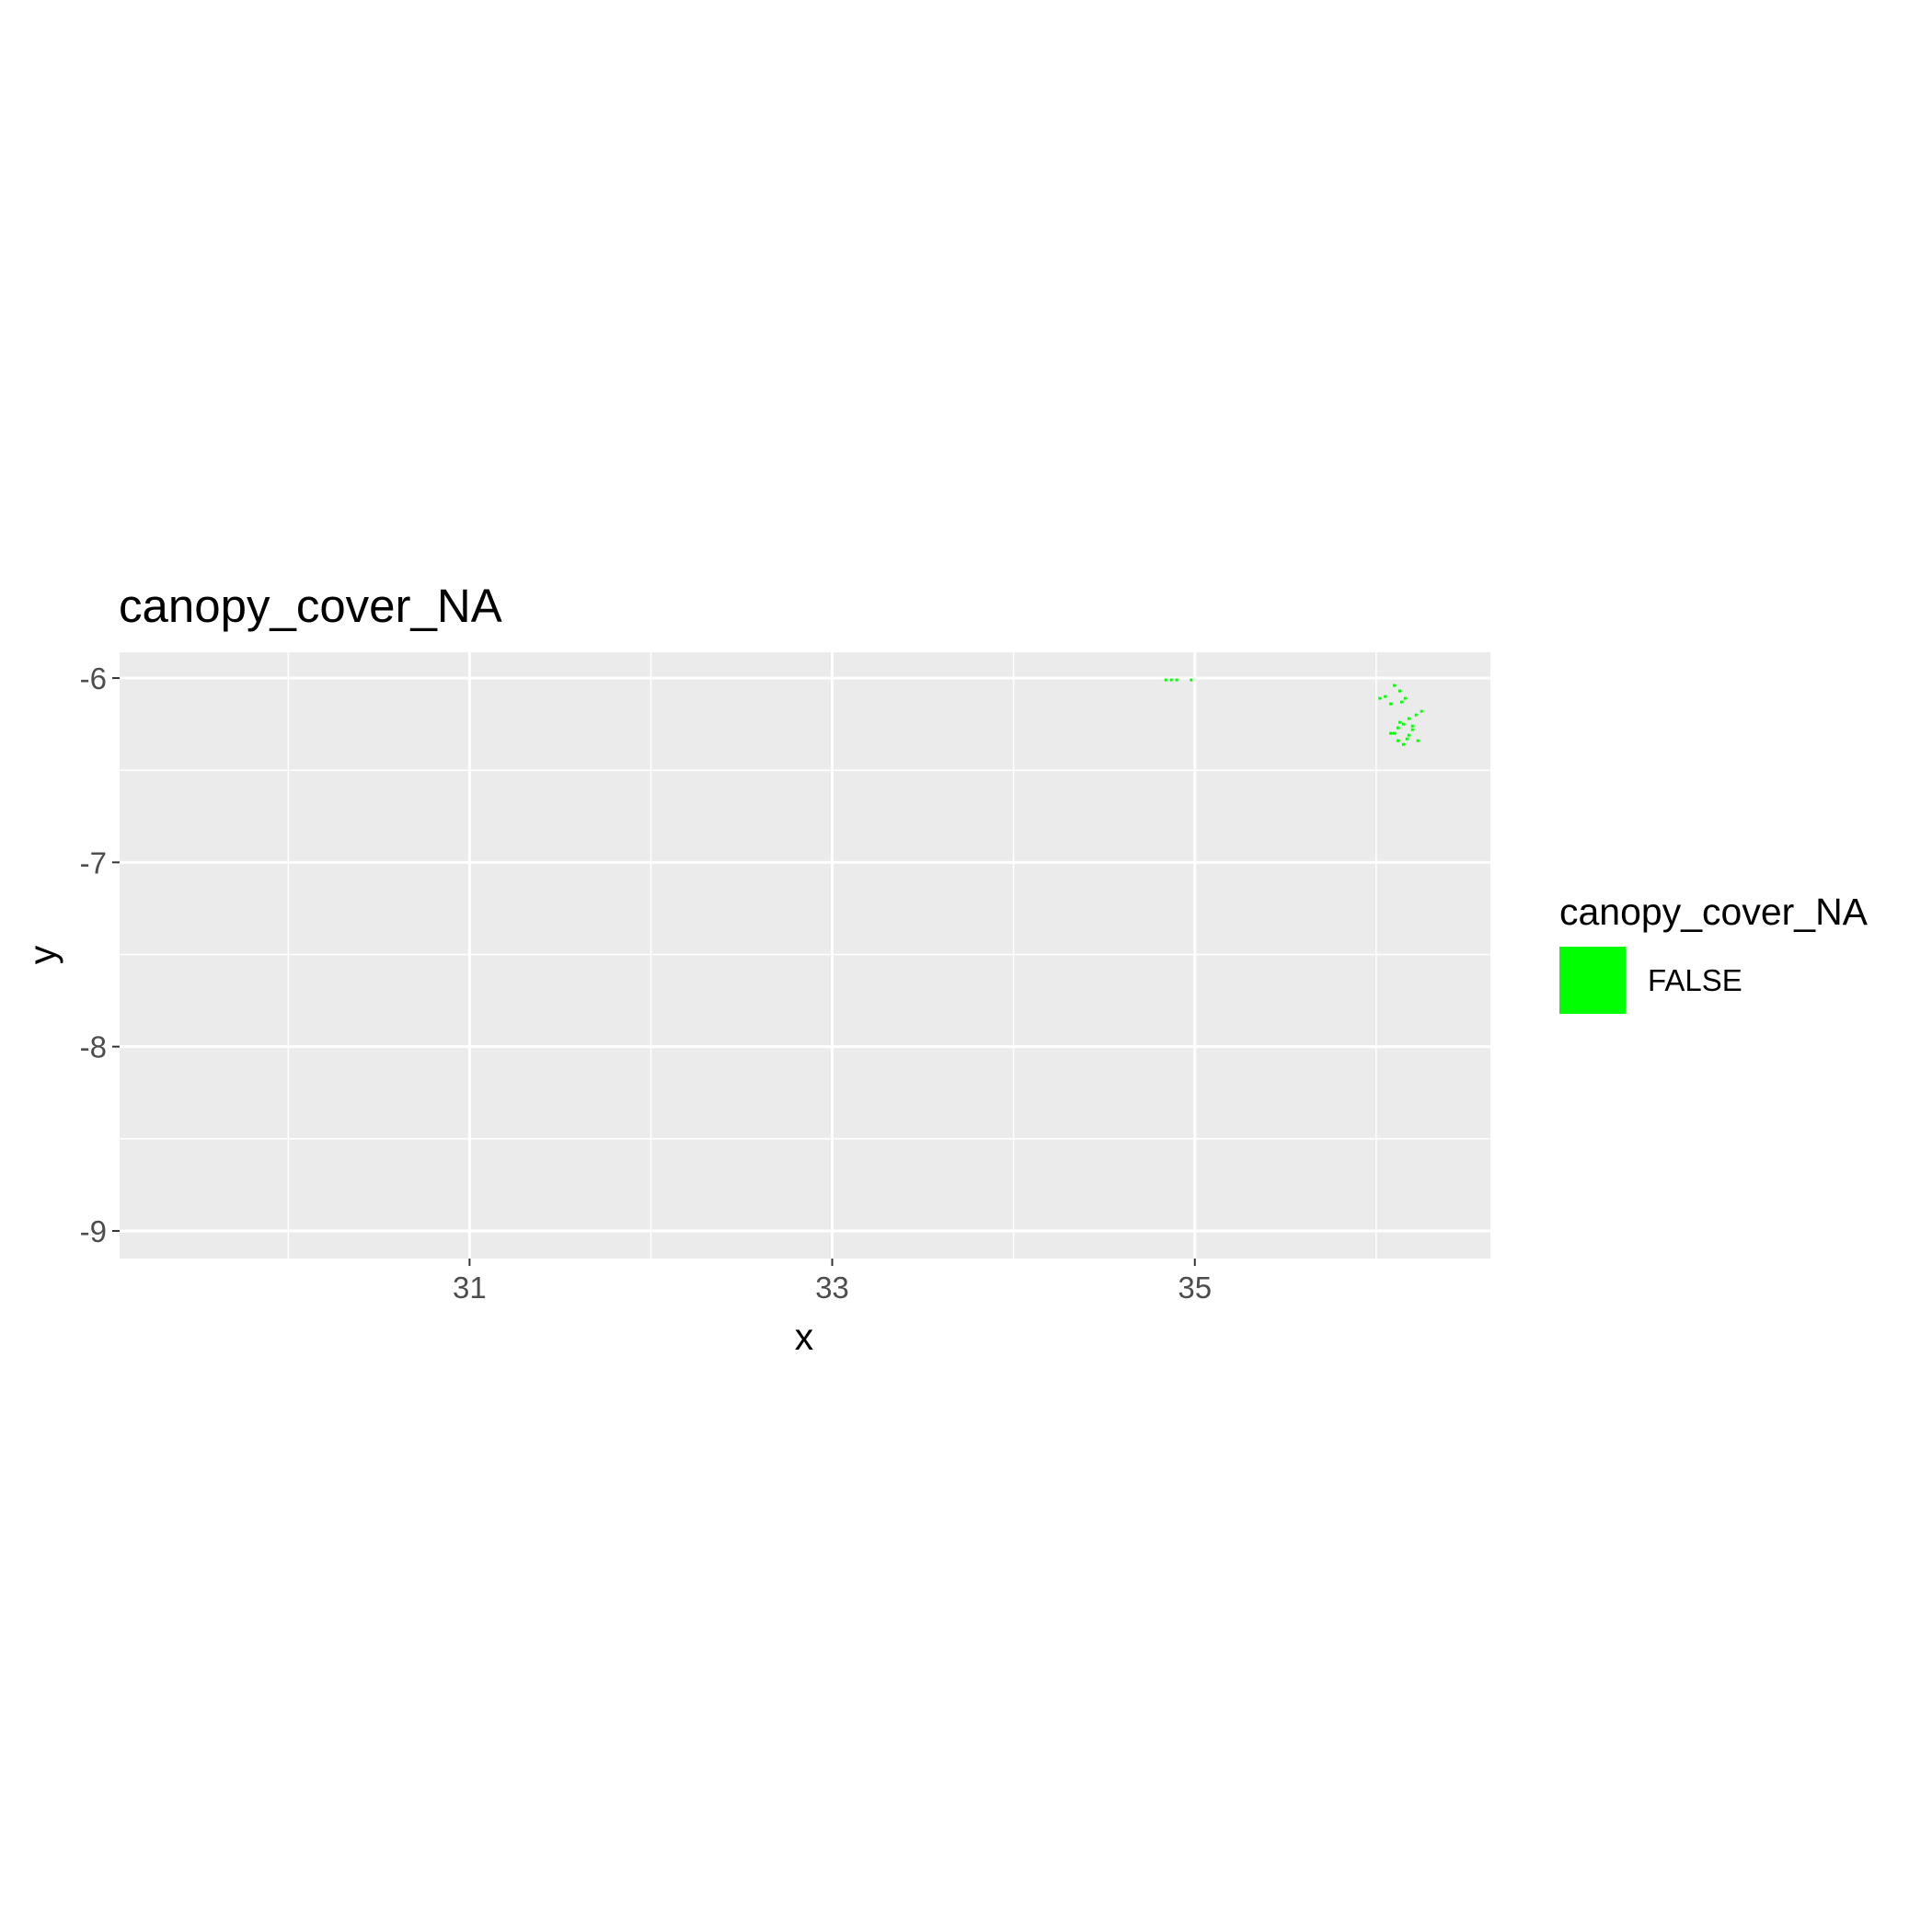 This screenshot has width=1932, height=1932. Describe the element at coordinates (1695, 979) in the screenshot. I see `legend-label: FALSE` at that location.